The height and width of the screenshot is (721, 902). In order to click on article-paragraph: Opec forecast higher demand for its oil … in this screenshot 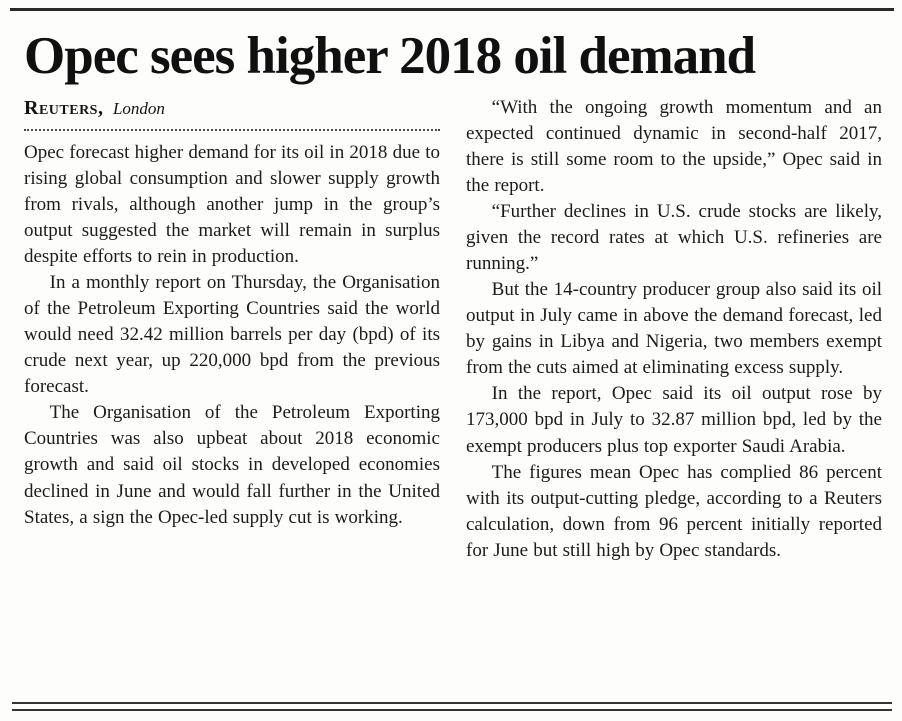, I will do `click(232, 205)`.